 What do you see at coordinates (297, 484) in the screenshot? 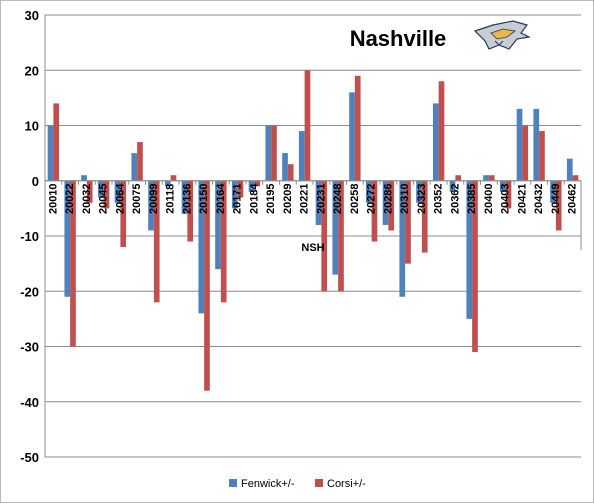
I see `legend: Fenwick+/- Corsi+/-` at bounding box center [297, 484].